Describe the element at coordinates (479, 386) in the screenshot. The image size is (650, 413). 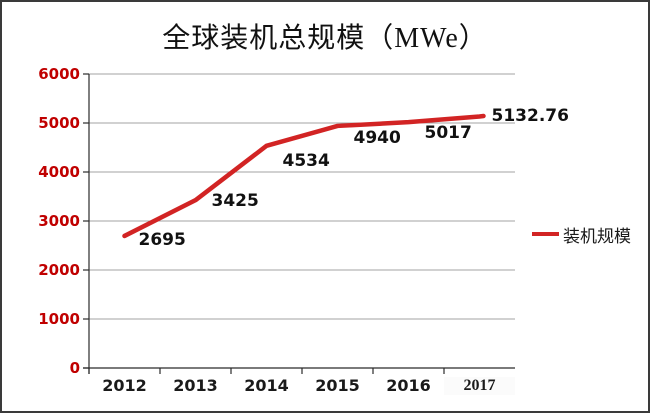
I see `x-axis-tick-label: 2017` at that location.